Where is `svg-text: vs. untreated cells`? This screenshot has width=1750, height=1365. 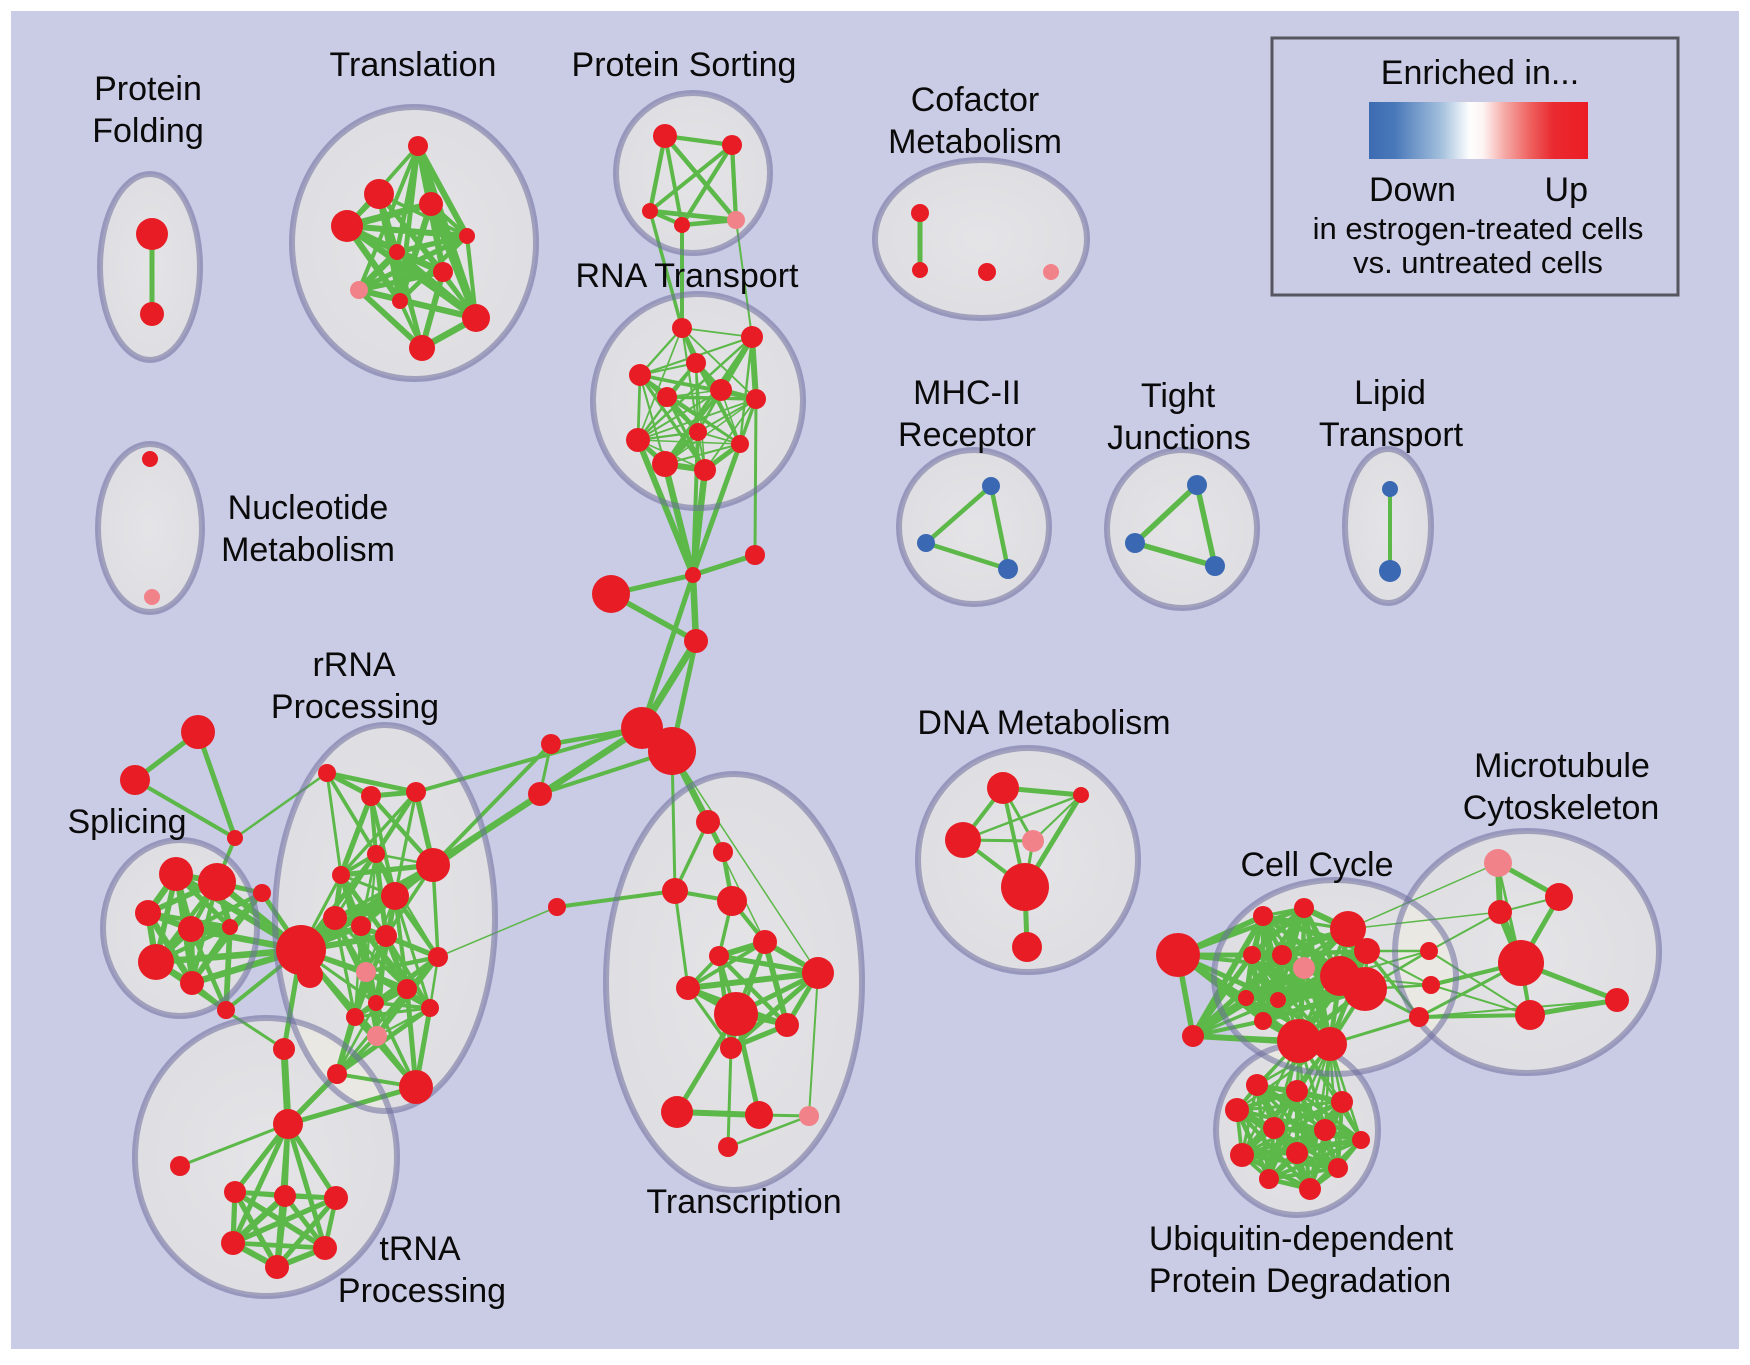 svg-text: vs. untreated cells is located at coordinates (1478, 262).